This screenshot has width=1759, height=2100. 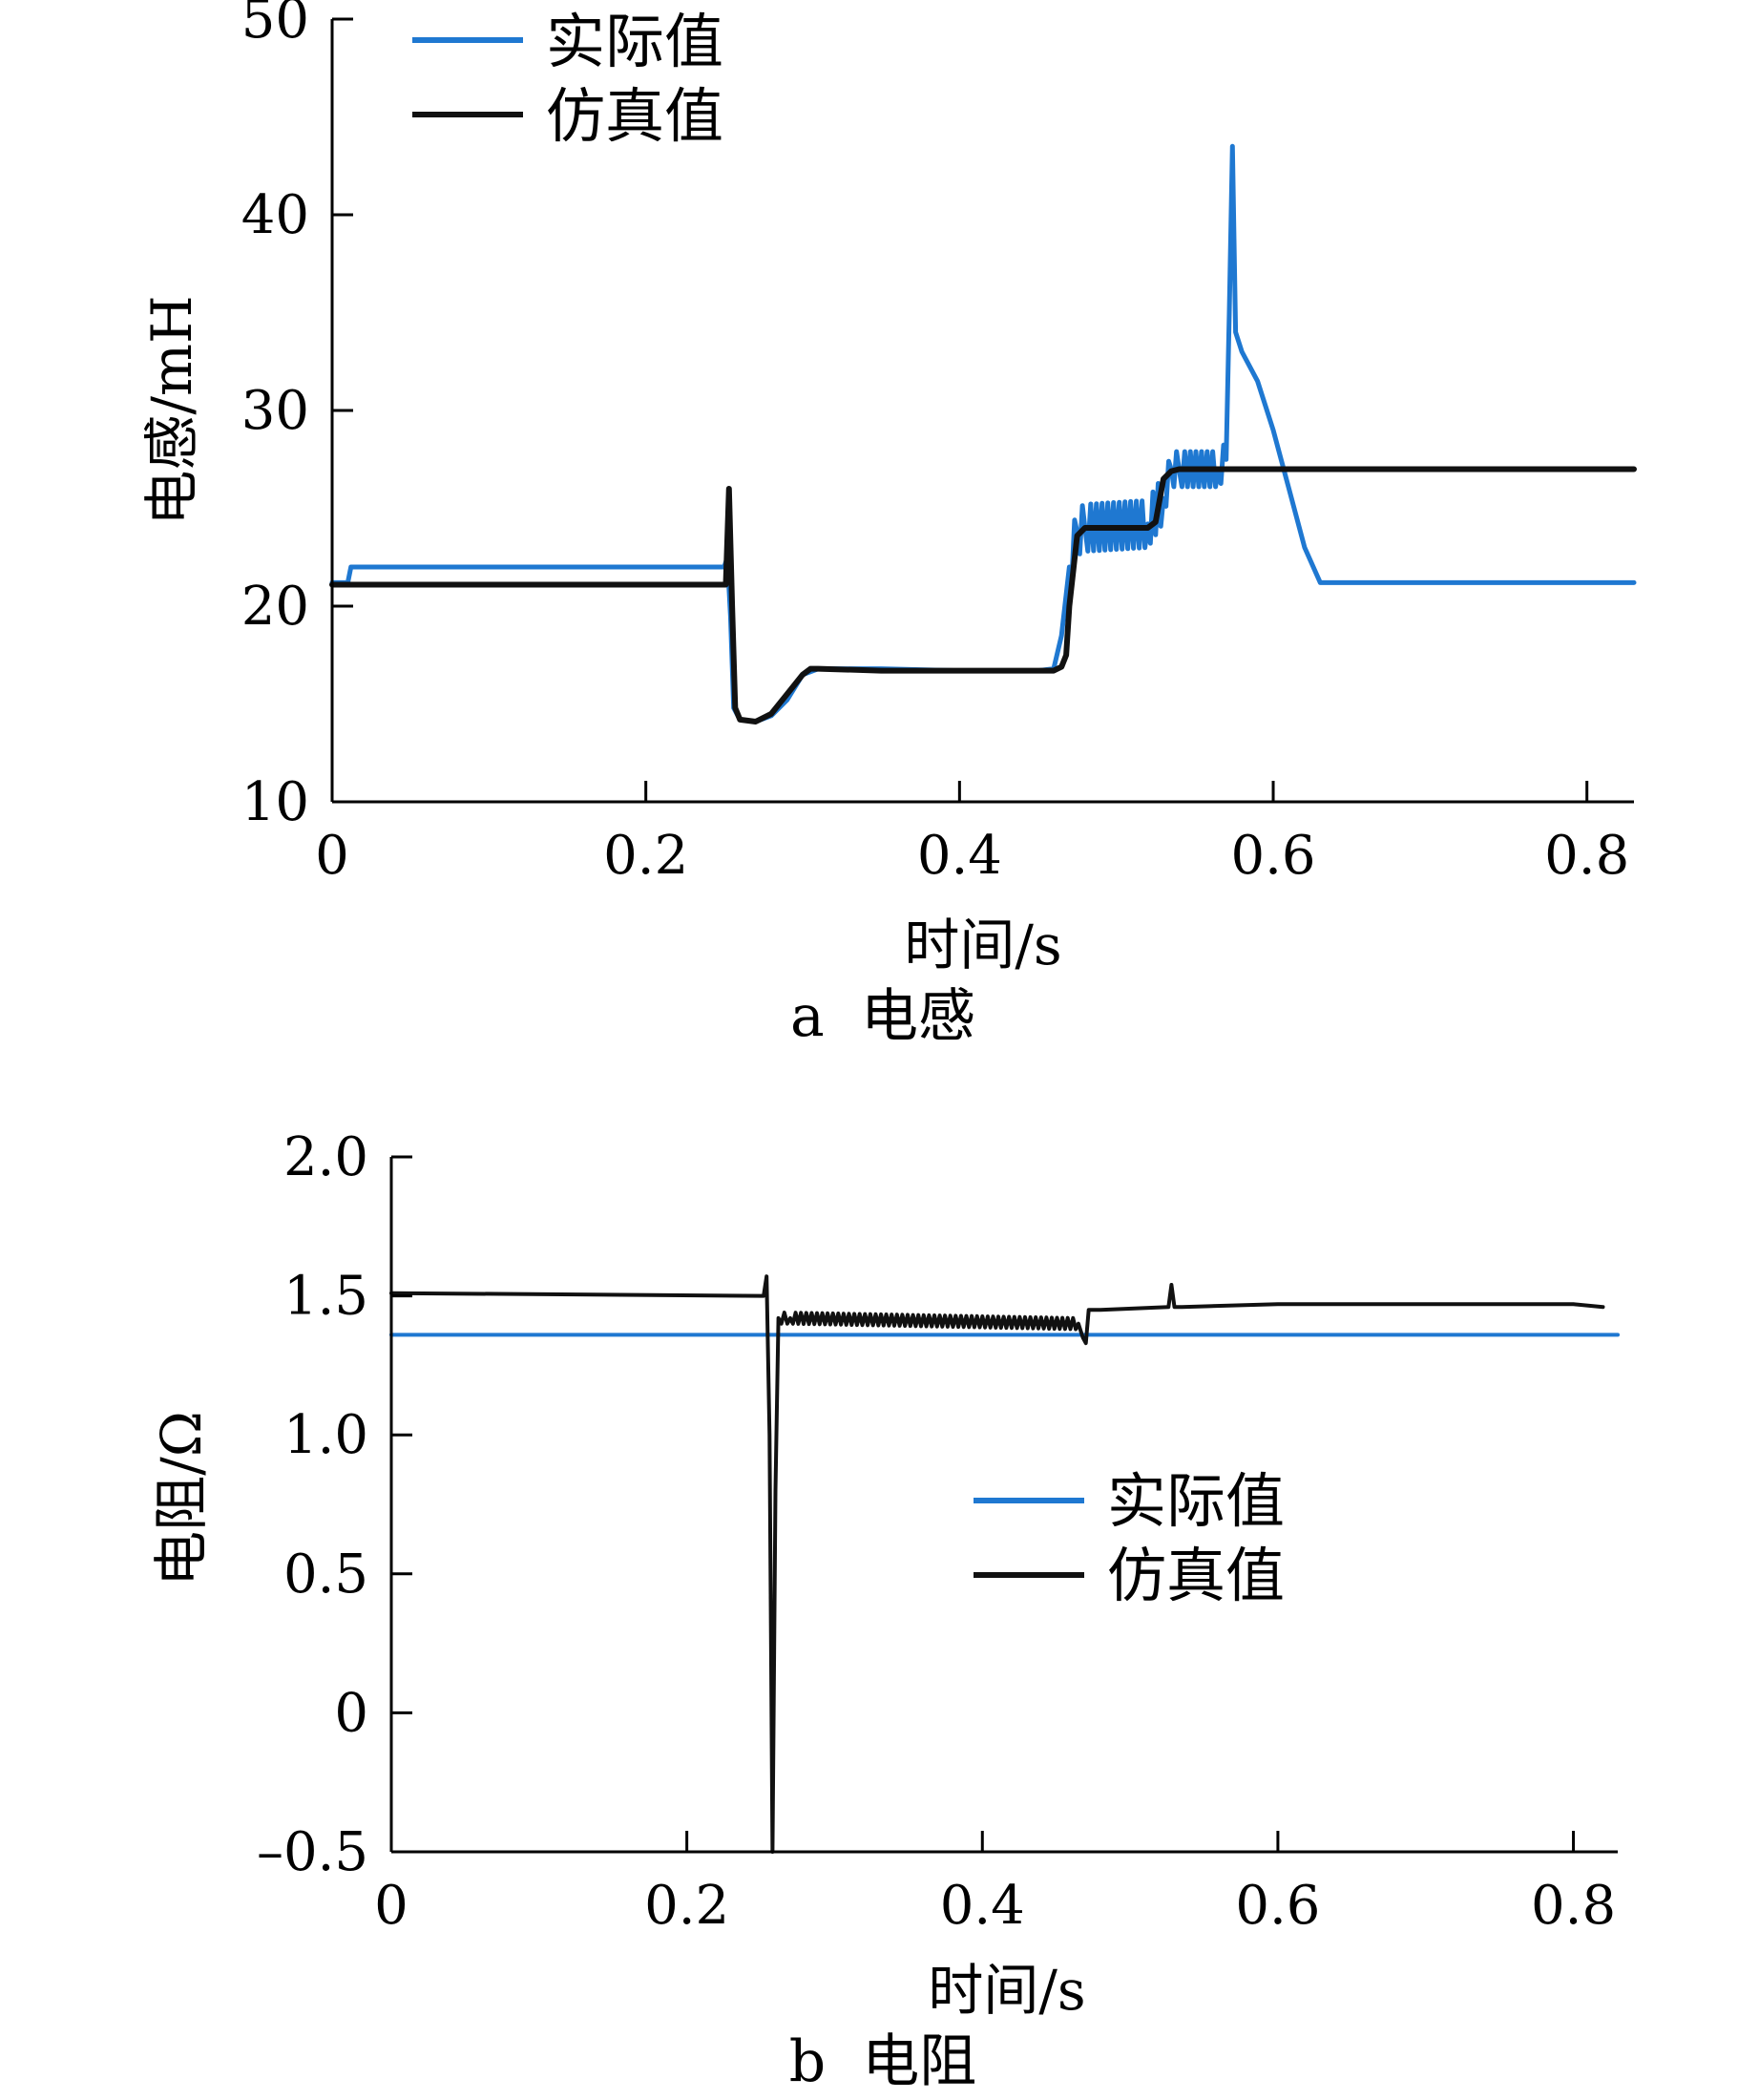 I want to click on y-tick-label: 1.0, so click(x=325, y=1435).